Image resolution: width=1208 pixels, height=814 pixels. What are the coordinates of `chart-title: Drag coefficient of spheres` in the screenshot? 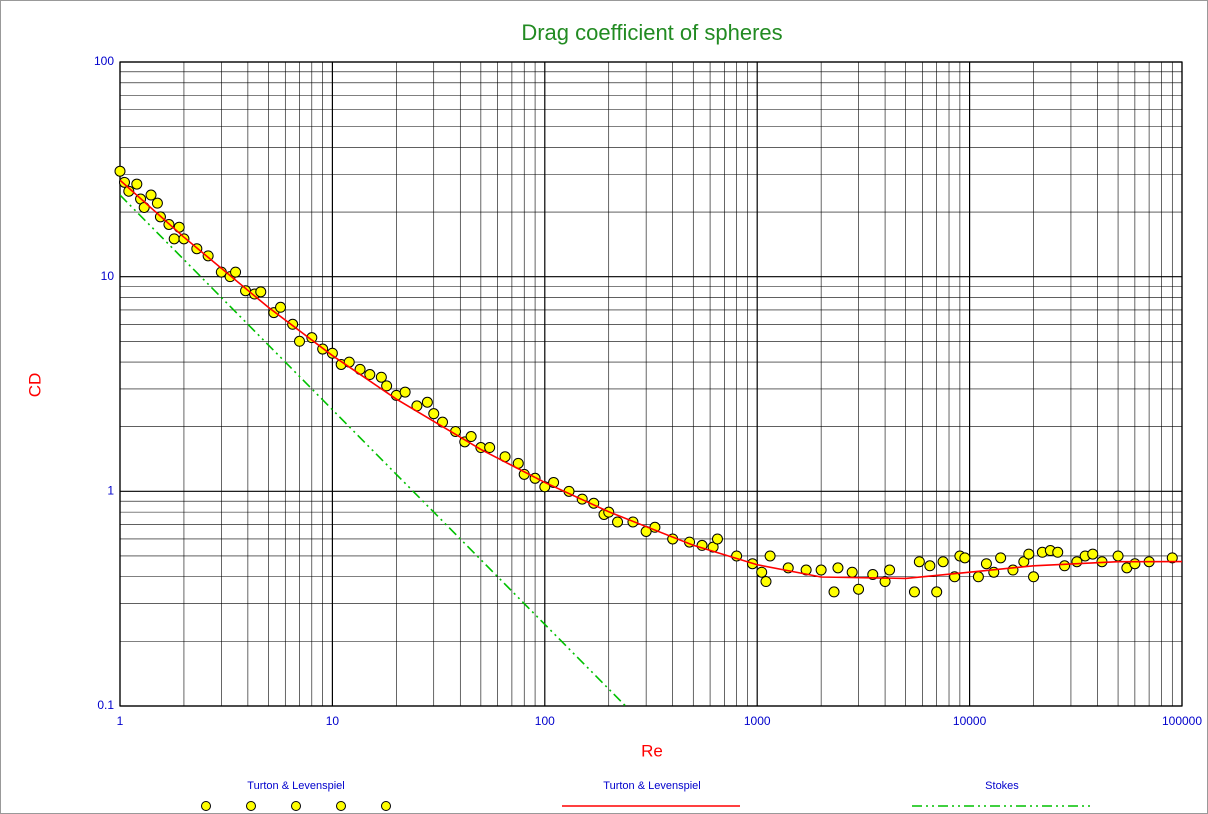 It's located at (651, 32).